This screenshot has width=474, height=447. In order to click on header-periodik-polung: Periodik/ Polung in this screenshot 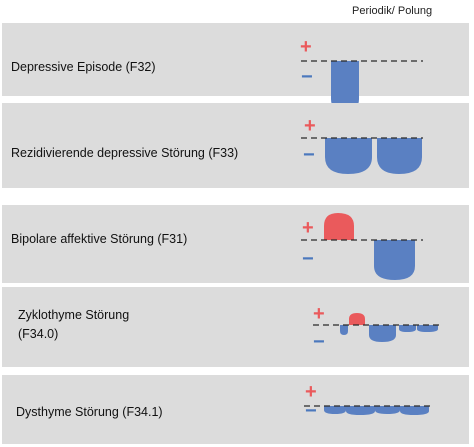, I will do `click(392, 11)`.